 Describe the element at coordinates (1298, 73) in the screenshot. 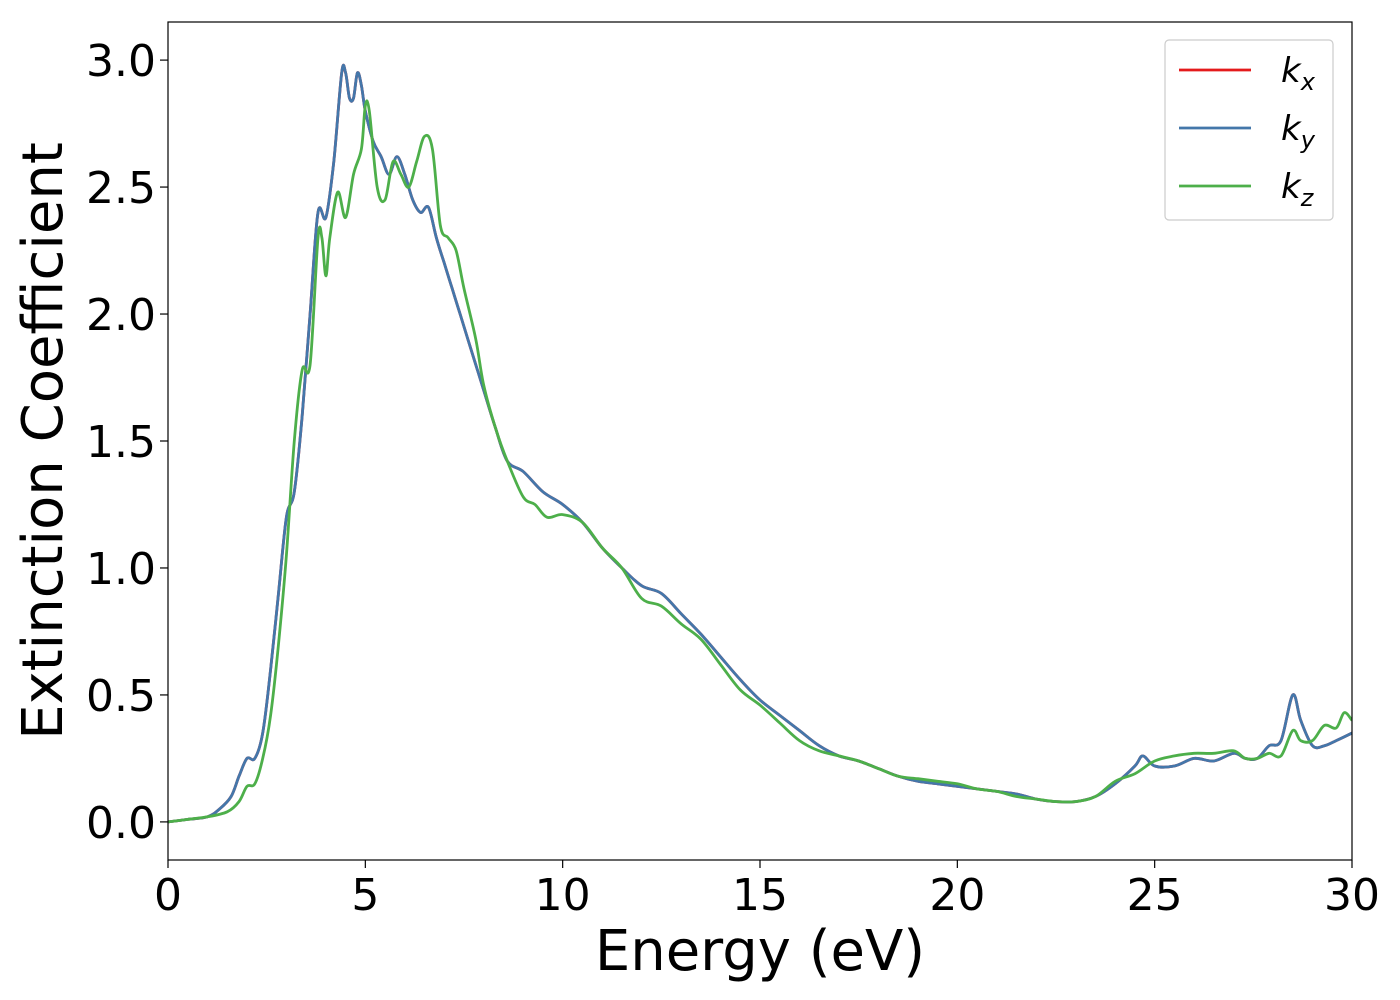

I see `legend-label-kx: kx` at that location.